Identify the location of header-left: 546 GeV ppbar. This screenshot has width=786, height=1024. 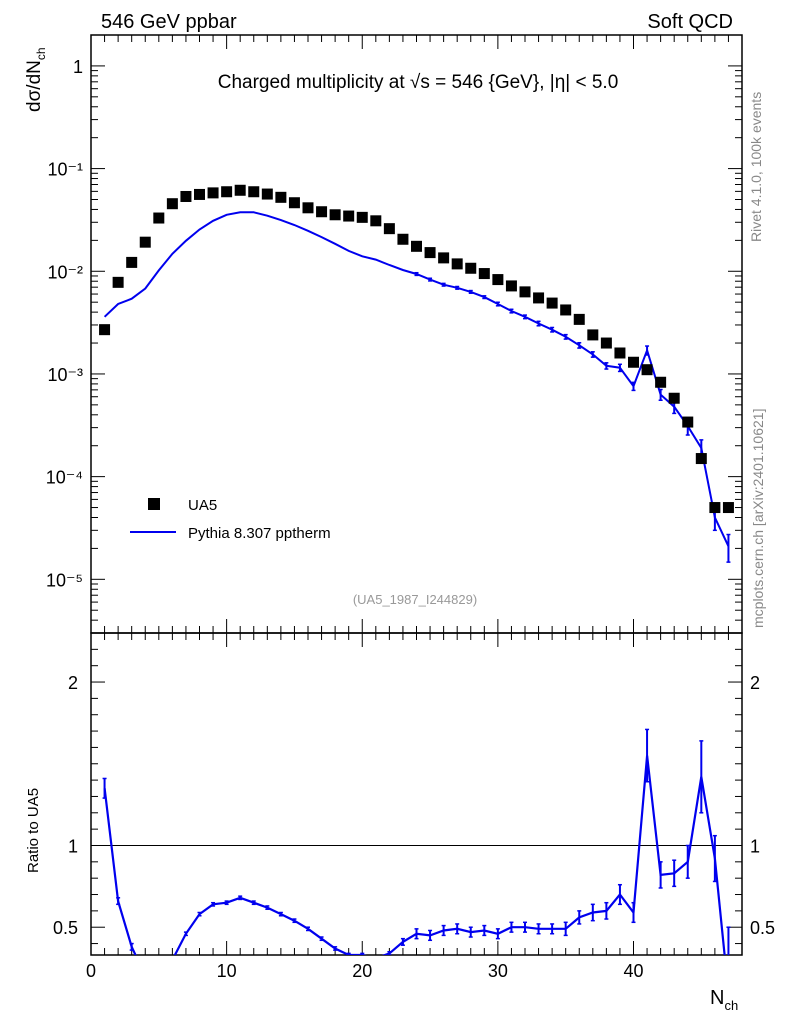
(169, 22).